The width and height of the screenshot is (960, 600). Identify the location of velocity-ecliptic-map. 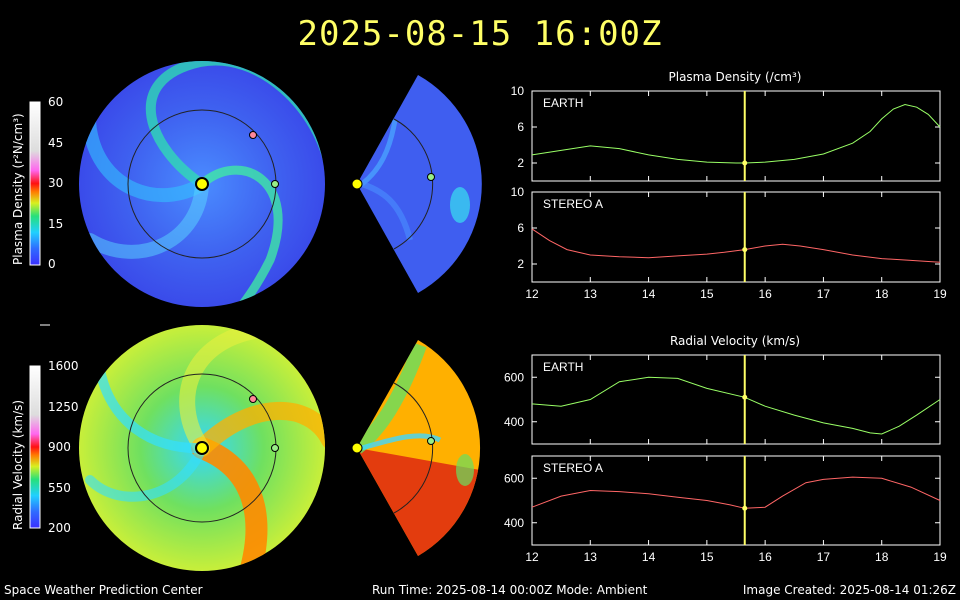
(202, 448).